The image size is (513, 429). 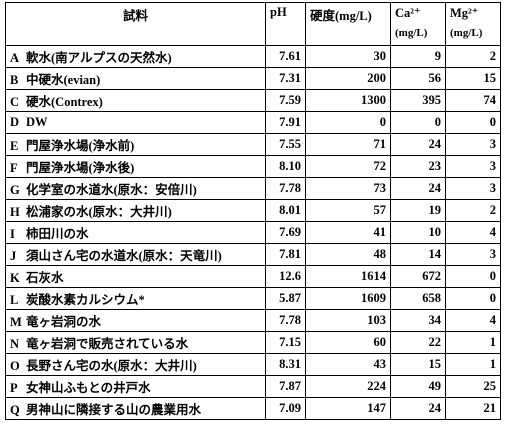 What do you see at coordinates (348, 386) in the screenshot?
I see `value-cell: 224` at bounding box center [348, 386].